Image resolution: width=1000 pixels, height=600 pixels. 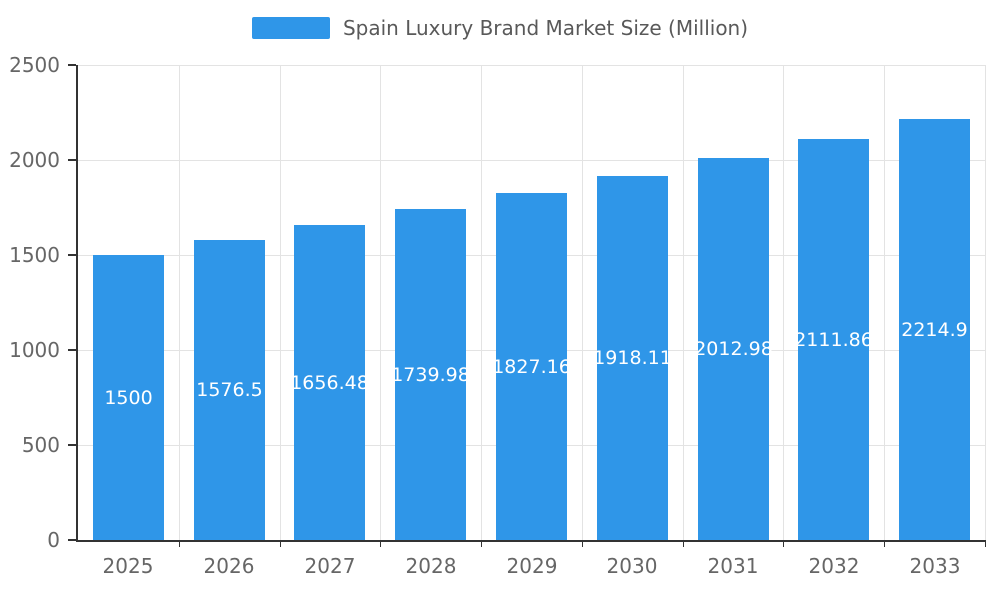 What do you see at coordinates (34, 160) in the screenshot?
I see `y-axis-tick-label: 2000` at bounding box center [34, 160].